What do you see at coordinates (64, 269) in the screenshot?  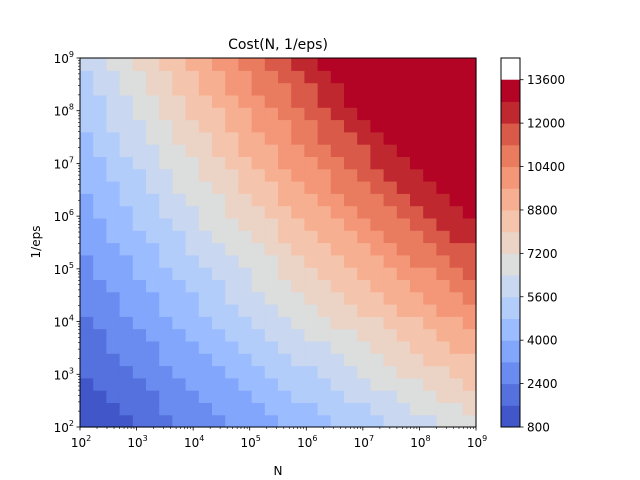 I see `y-tick-label: 10⁵` at bounding box center [64, 269].